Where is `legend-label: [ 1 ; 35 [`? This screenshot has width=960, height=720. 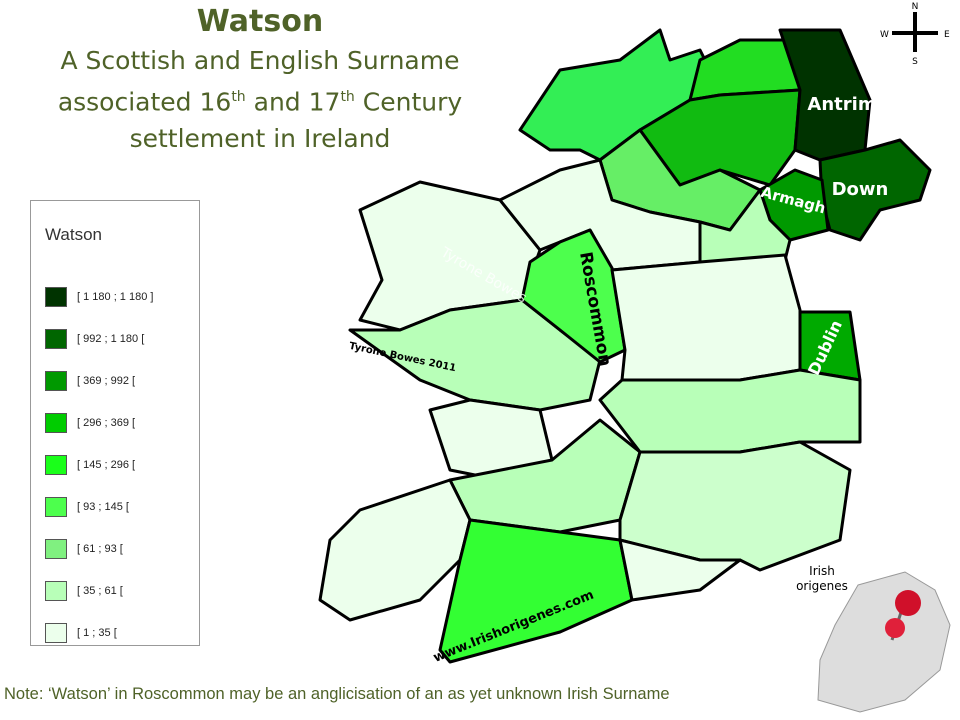 legend-label: [ 1 ; 35 [ is located at coordinates (97, 633).